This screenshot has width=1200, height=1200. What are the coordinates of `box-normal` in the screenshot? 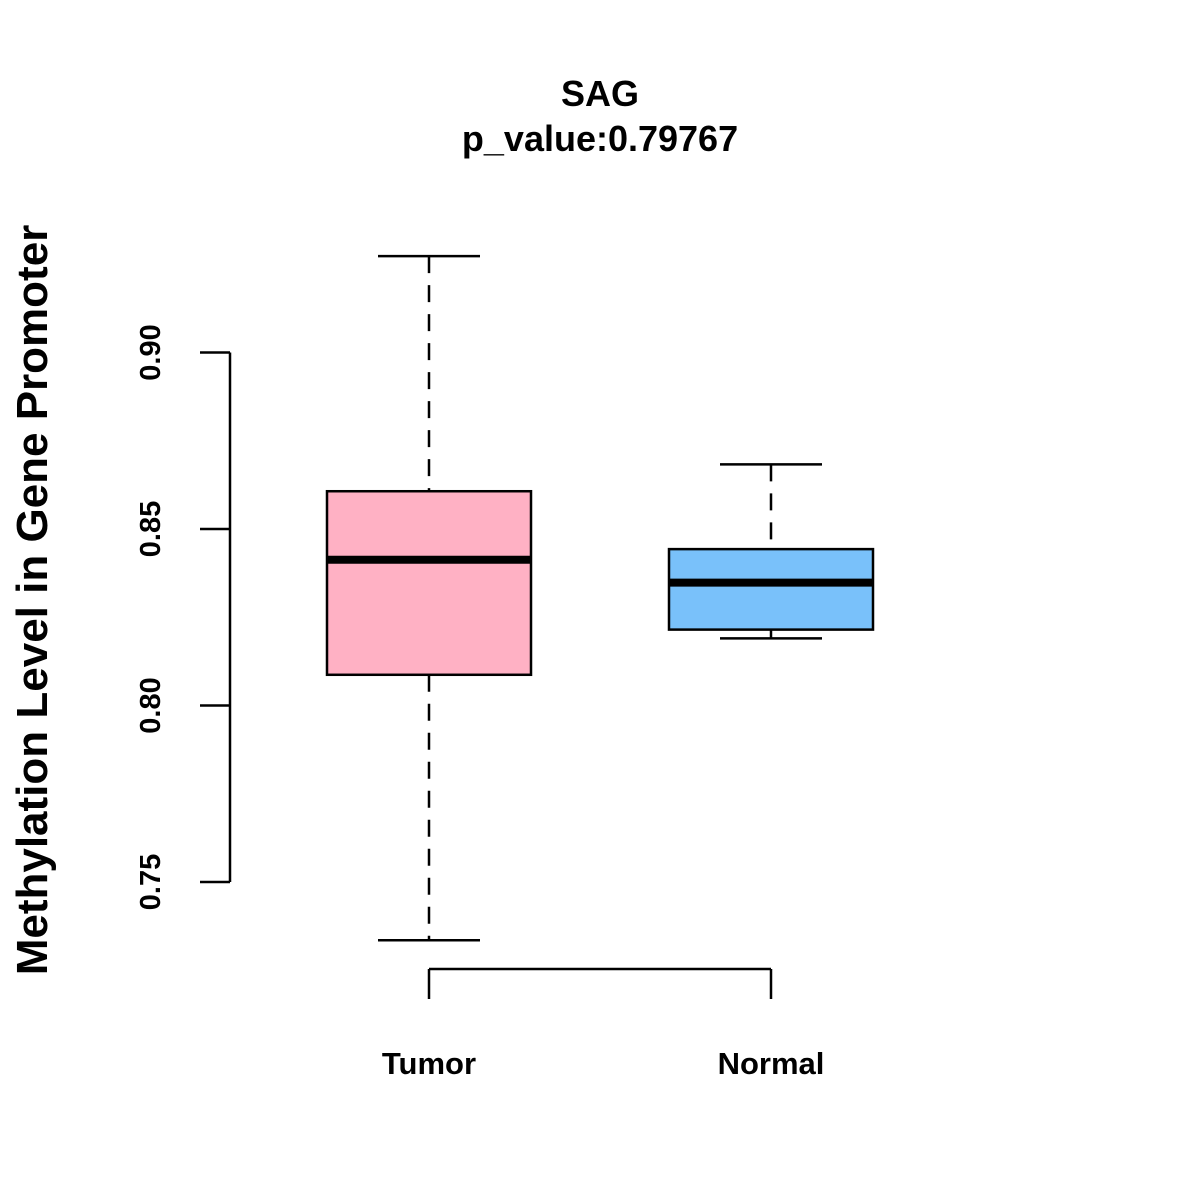 It's located at (771, 551).